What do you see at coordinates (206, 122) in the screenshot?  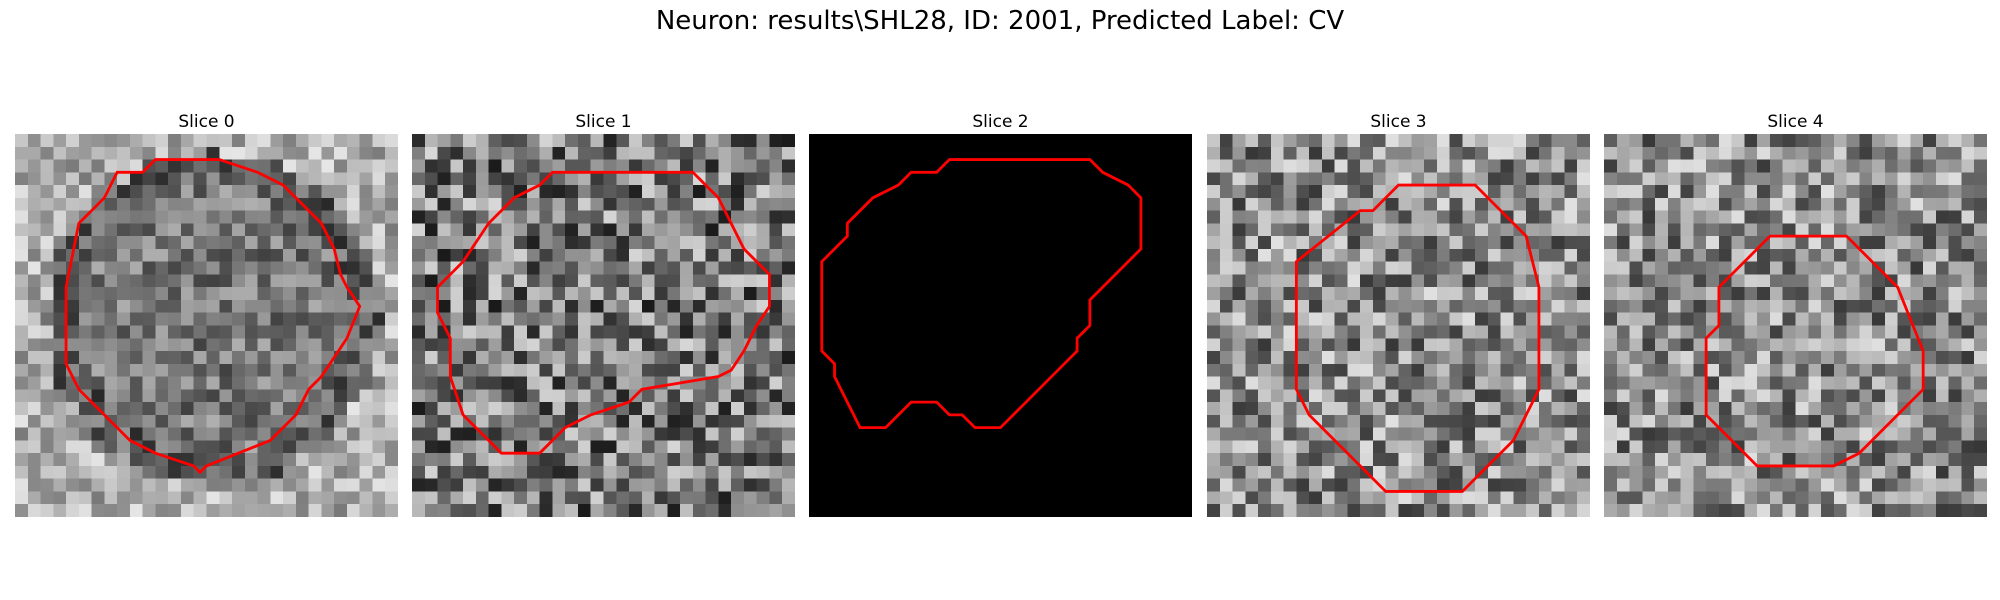 I see `slice-title: Slice 0` at bounding box center [206, 122].